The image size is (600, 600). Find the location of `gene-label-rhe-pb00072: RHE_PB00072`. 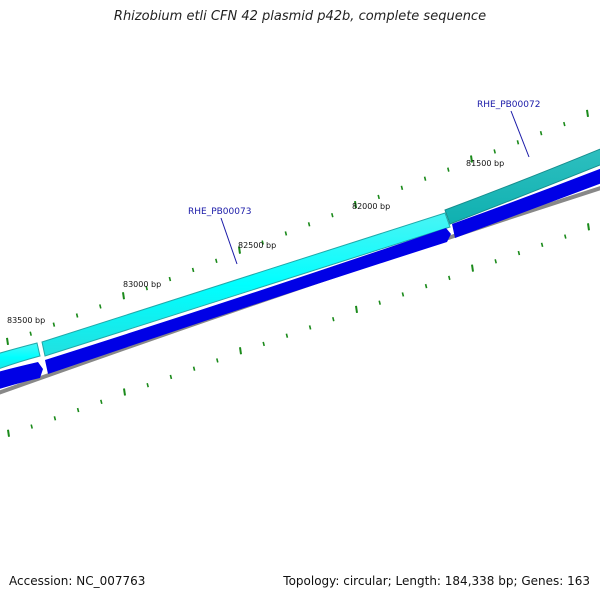

gene-label-rhe-pb00072: RHE_PB00072 is located at coordinates (508, 105).